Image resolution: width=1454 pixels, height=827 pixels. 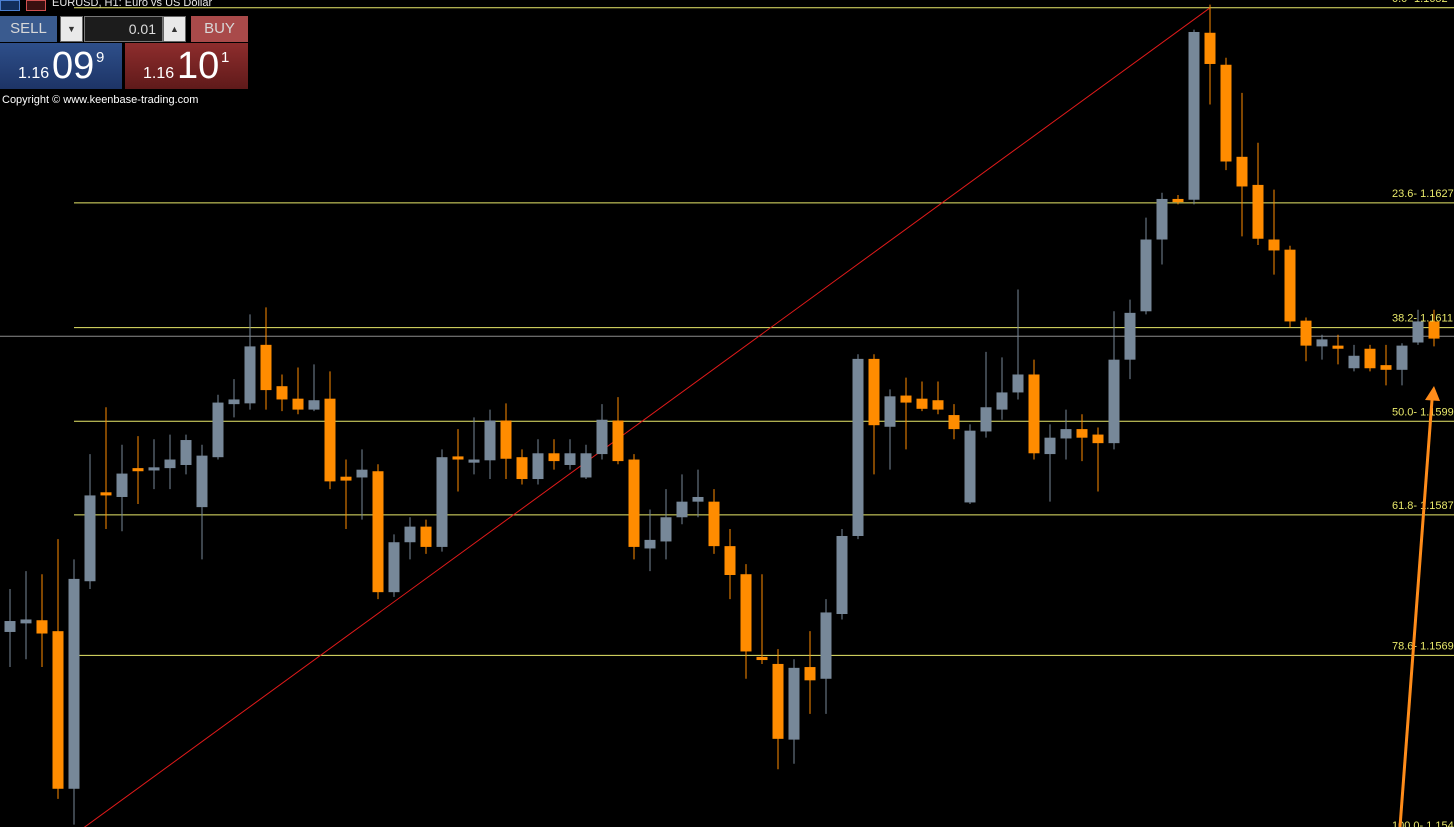 I want to click on lot-increase: ▲, so click(x=174, y=29).